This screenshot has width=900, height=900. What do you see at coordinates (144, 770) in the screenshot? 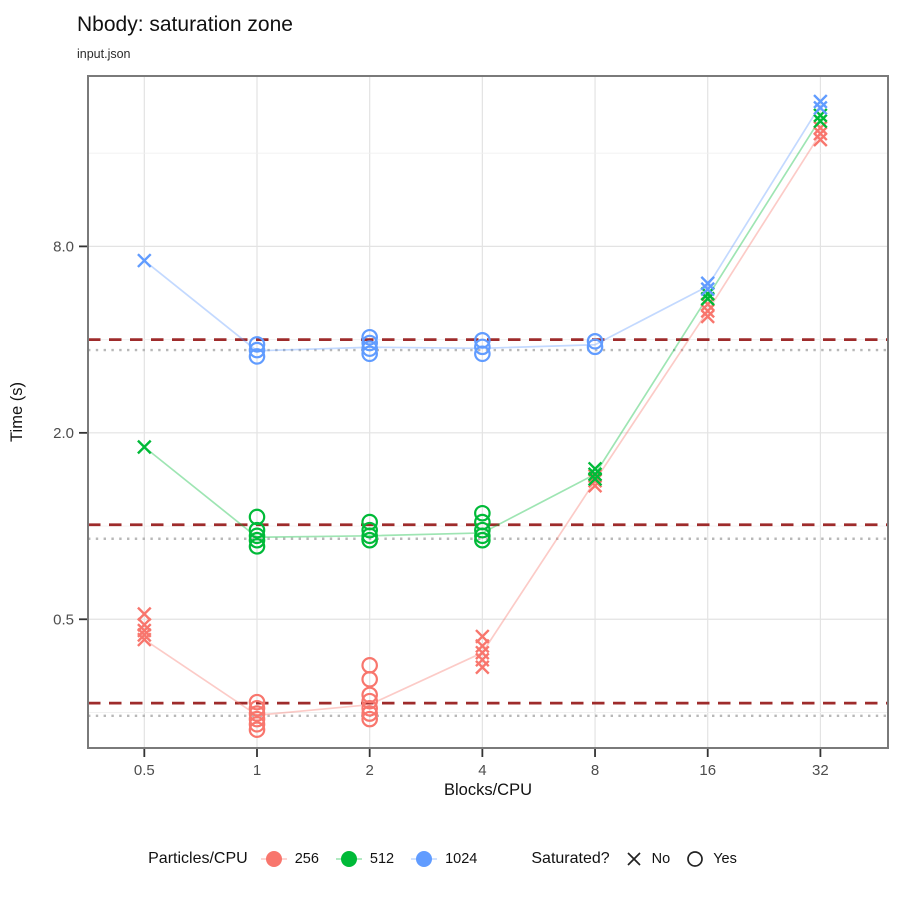
I see `x-tick-label: 0.5` at bounding box center [144, 770].